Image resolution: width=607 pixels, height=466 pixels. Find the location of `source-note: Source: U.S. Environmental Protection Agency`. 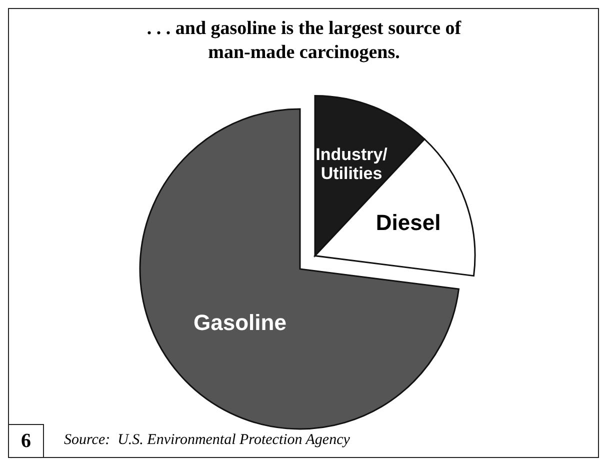

source-note: Source: U.S. Environmental Protection Agency is located at coordinates (207, 440).